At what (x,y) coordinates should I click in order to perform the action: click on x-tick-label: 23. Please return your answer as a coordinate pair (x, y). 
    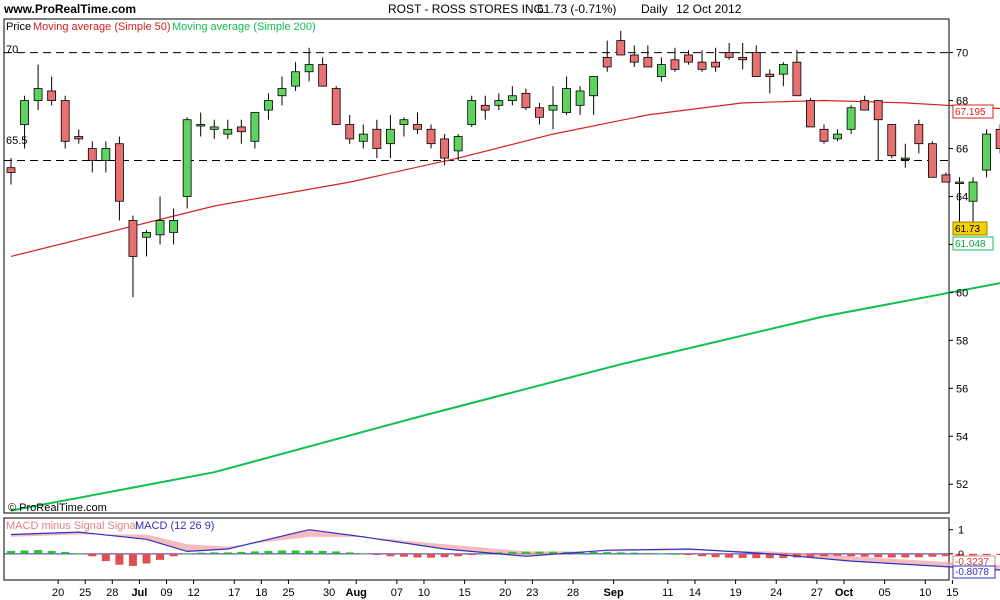
    Looking at the image, I should click on (532, 593).